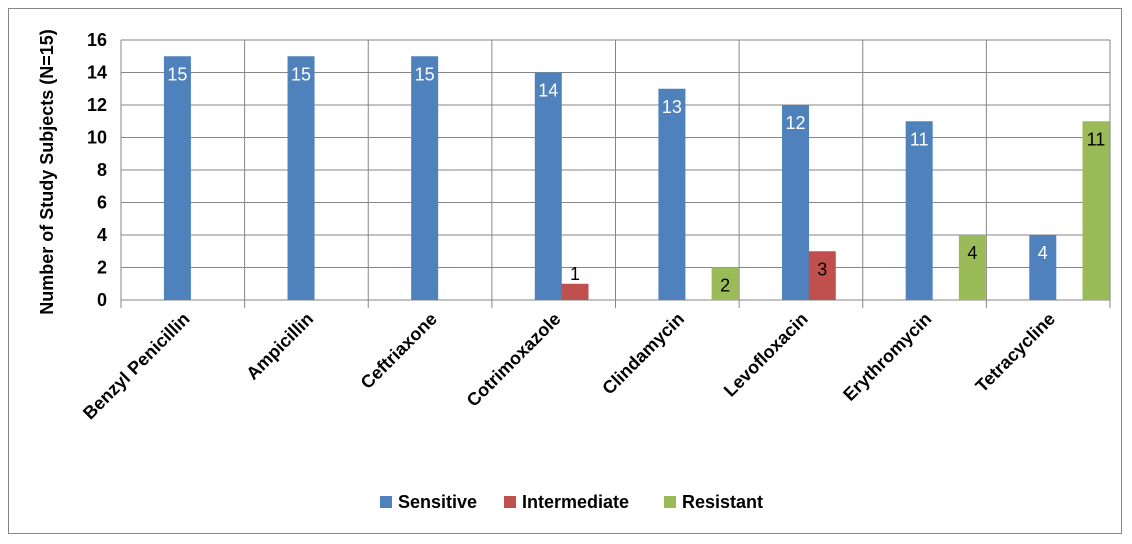 The width and height of the screenshot is (1132, 544). What do you see at coordinates (796, 123) in the screenshot?
I see `data-label-sensitive: 12` at bounding box center [796, 123].